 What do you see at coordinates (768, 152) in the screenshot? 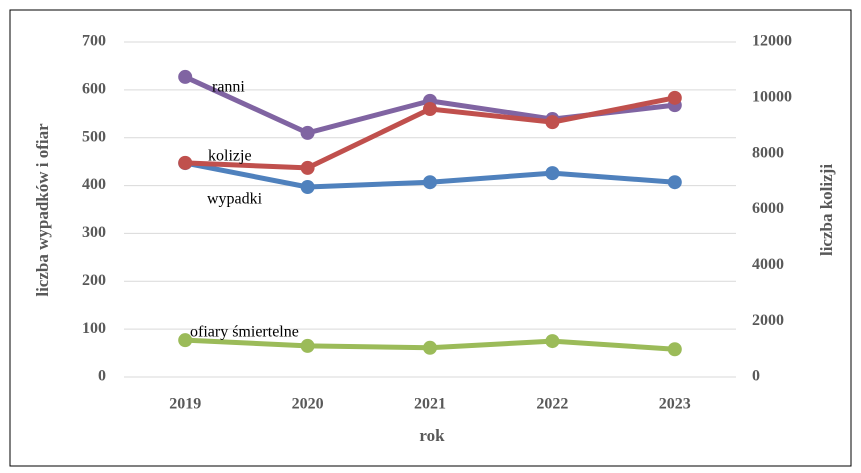
I see `y2-tick-label: 8000` at bounding box center [768, 152].